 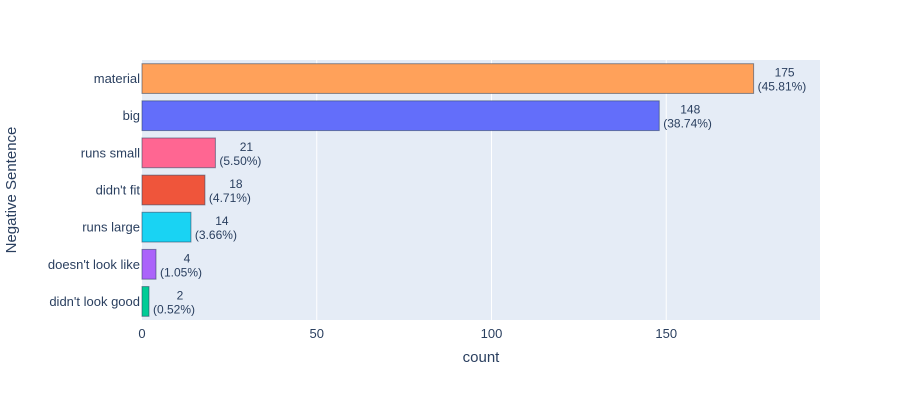 I want to click on data-label: 175 (45.81%), so click(x=782, y=80).